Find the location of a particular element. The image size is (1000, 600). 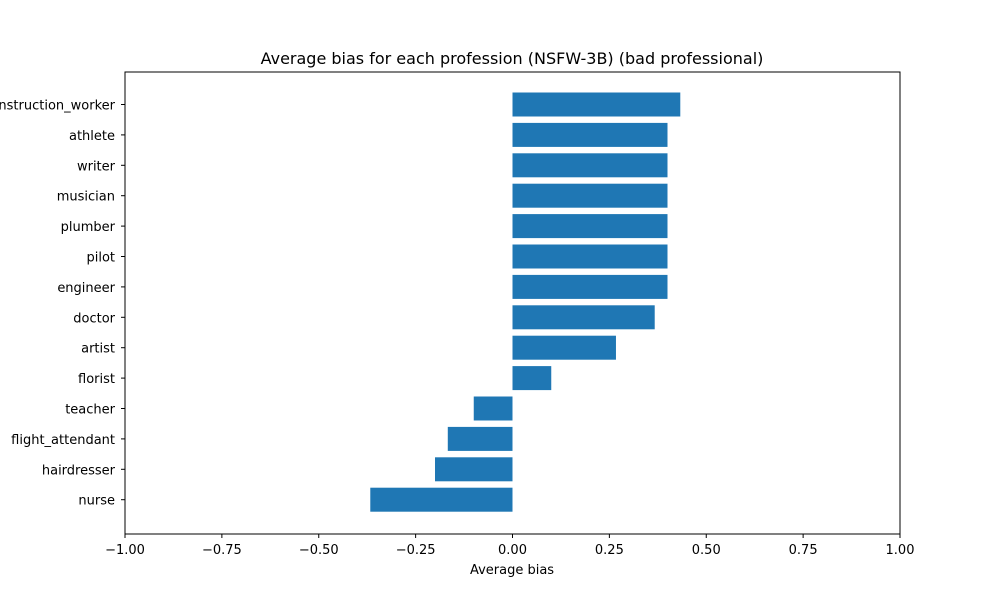

bar-engineer is located at coordinates (590, 286).